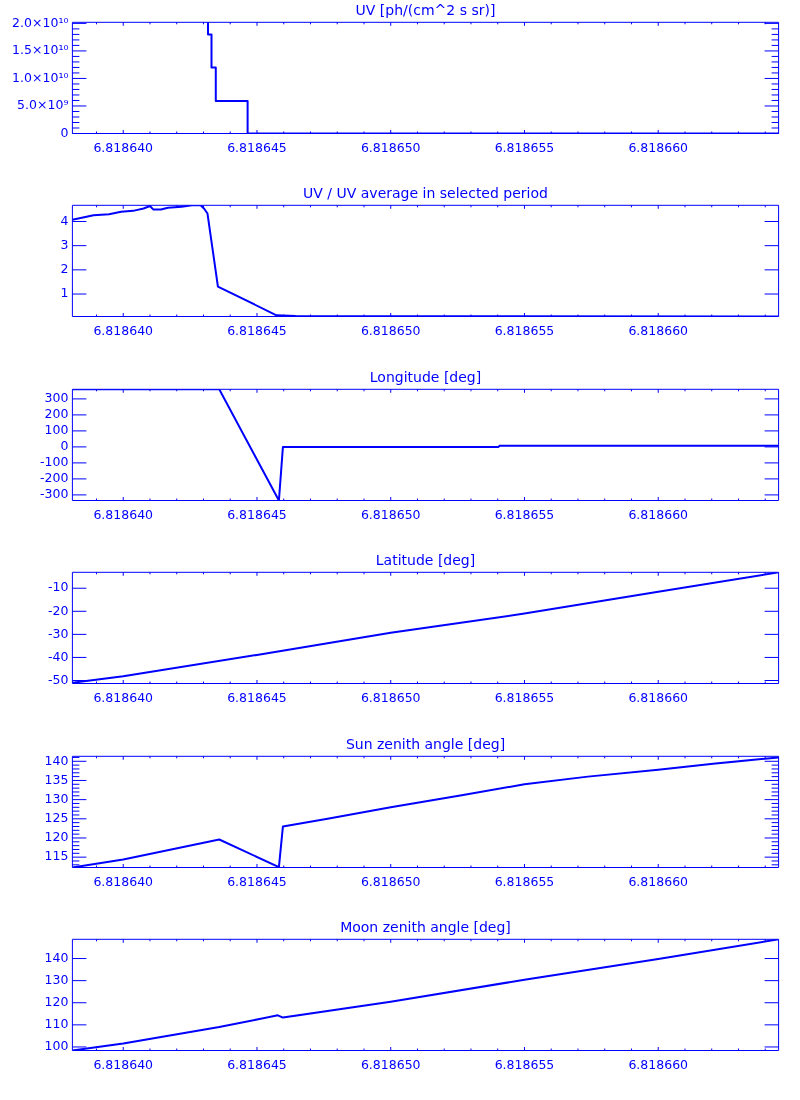 The width and height of the screenshot is (800, 1100). What do you see at coordinates (56, 413) in the screenshot?
I see `y-tick-label: 200` at bounding box center [56, 413].